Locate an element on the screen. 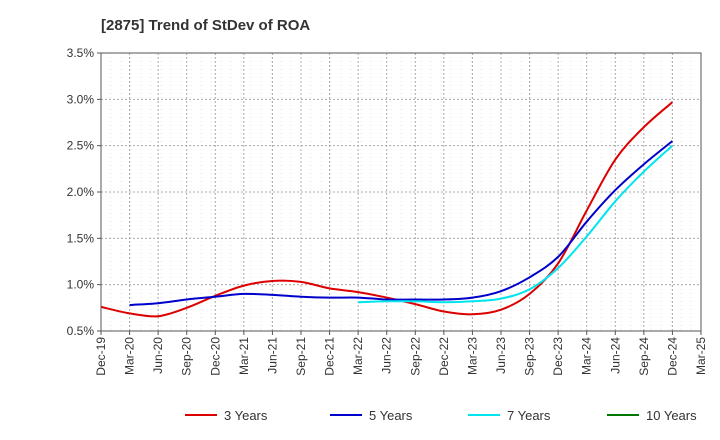 The height and width of the screenshot is (440, 720). y-tick-label: 3.0% is located at coordinates (81, 99).